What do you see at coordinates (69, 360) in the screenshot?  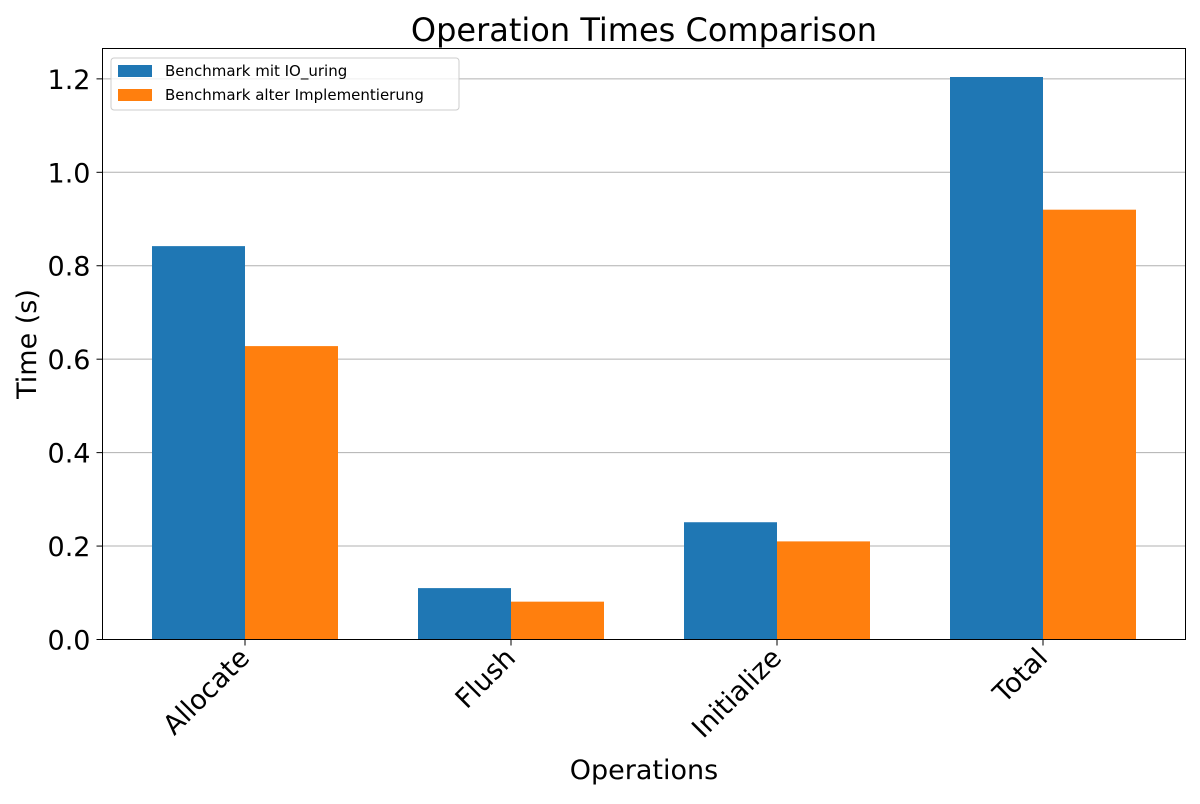 I see `y-tick-label: 0.6` at bounding box center [69, 360].